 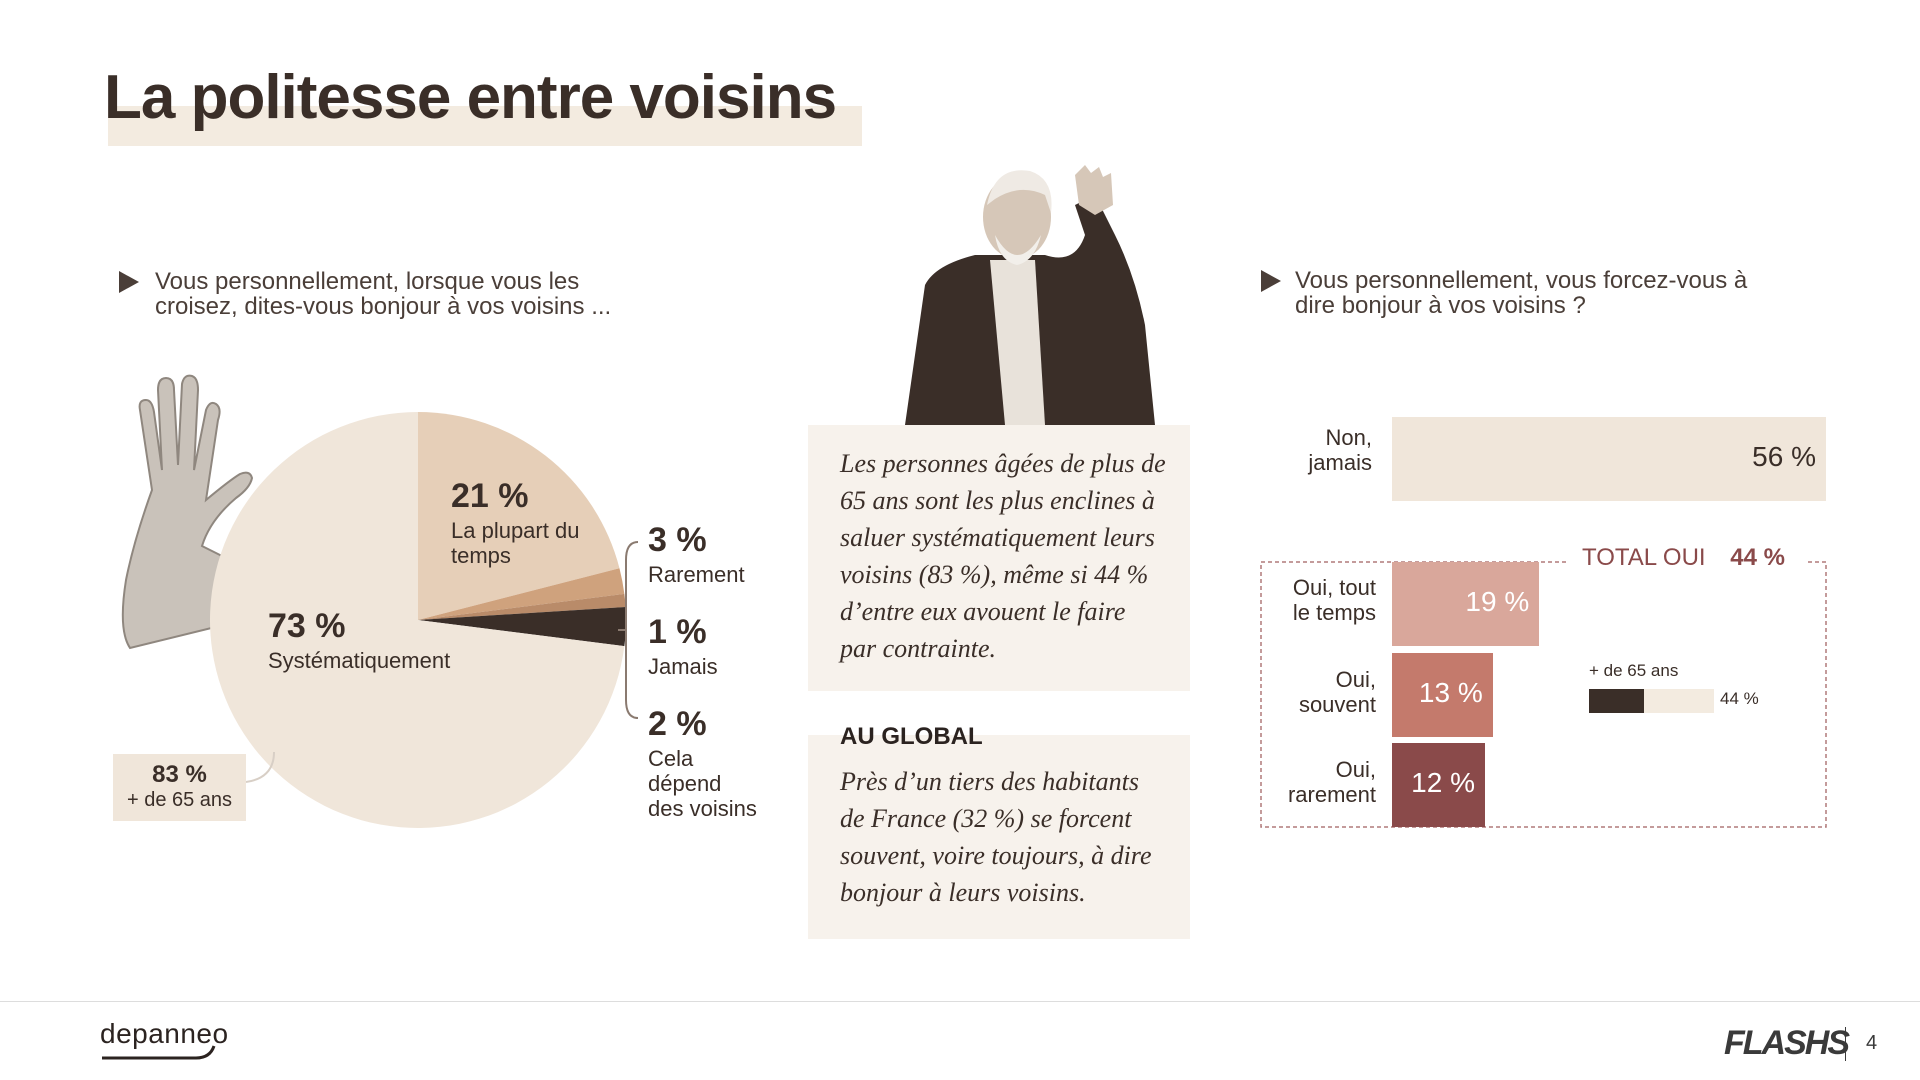 What do you see at coordinates (1543, 694) in the screenshot?
I see `total-oui-frame` at bounding box center [1543, 694].